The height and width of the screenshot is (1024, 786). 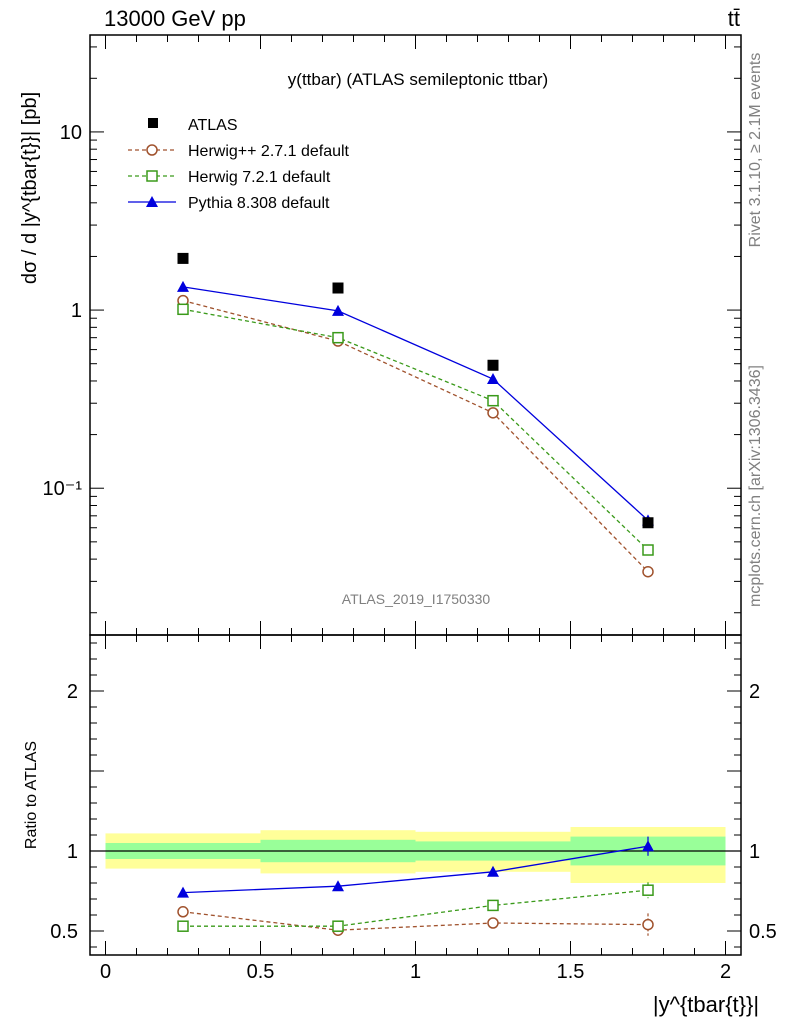 I want to click on legend-item-pythia: Pythia 8.308 default, so click(x=229, y=203).